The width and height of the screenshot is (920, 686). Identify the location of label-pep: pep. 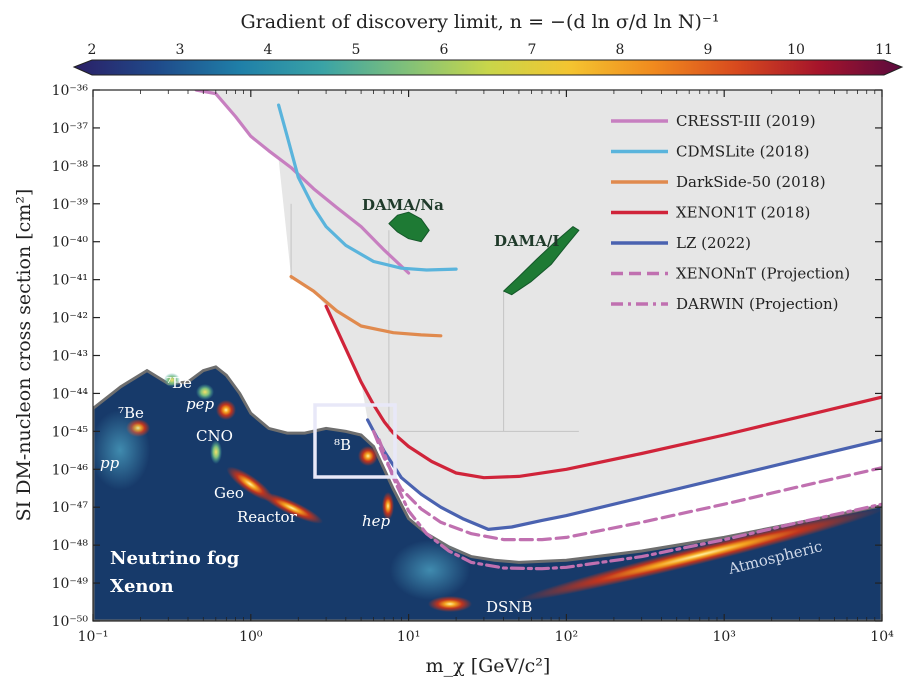
(200, 404).